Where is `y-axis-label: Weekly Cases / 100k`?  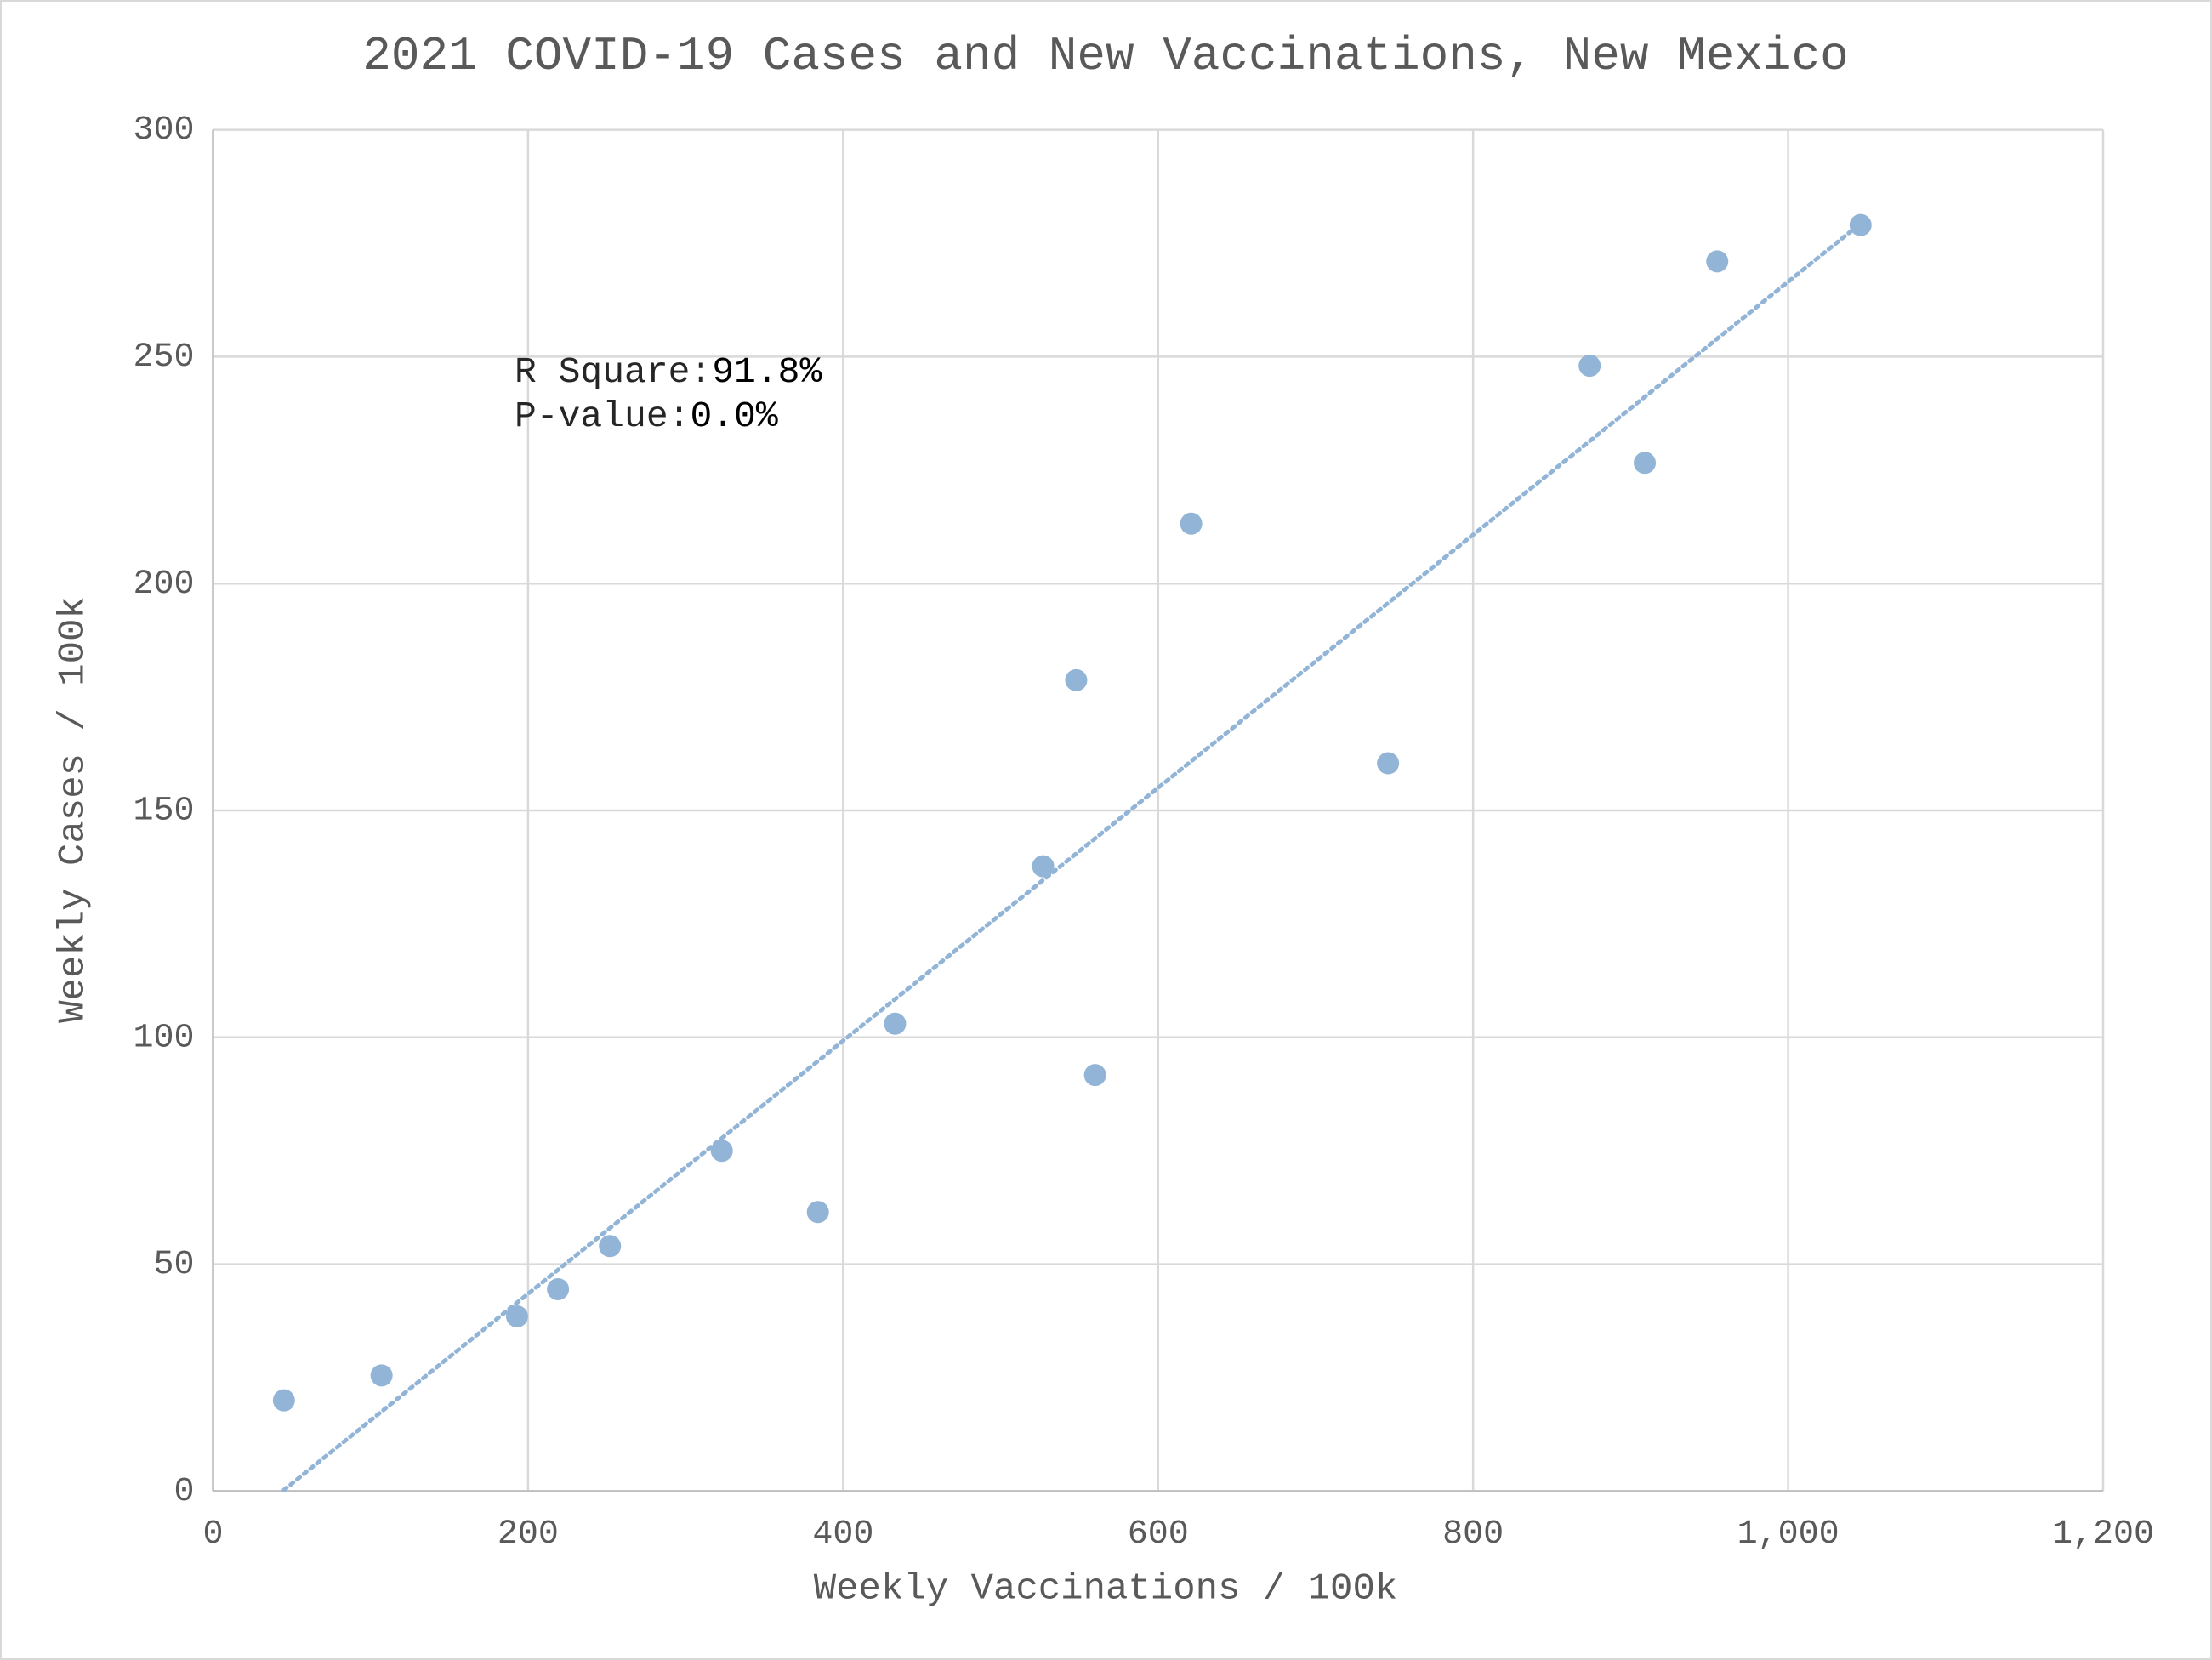 y-axis-label: Weekly Cases / 100k is located at coordinates (74, 809).